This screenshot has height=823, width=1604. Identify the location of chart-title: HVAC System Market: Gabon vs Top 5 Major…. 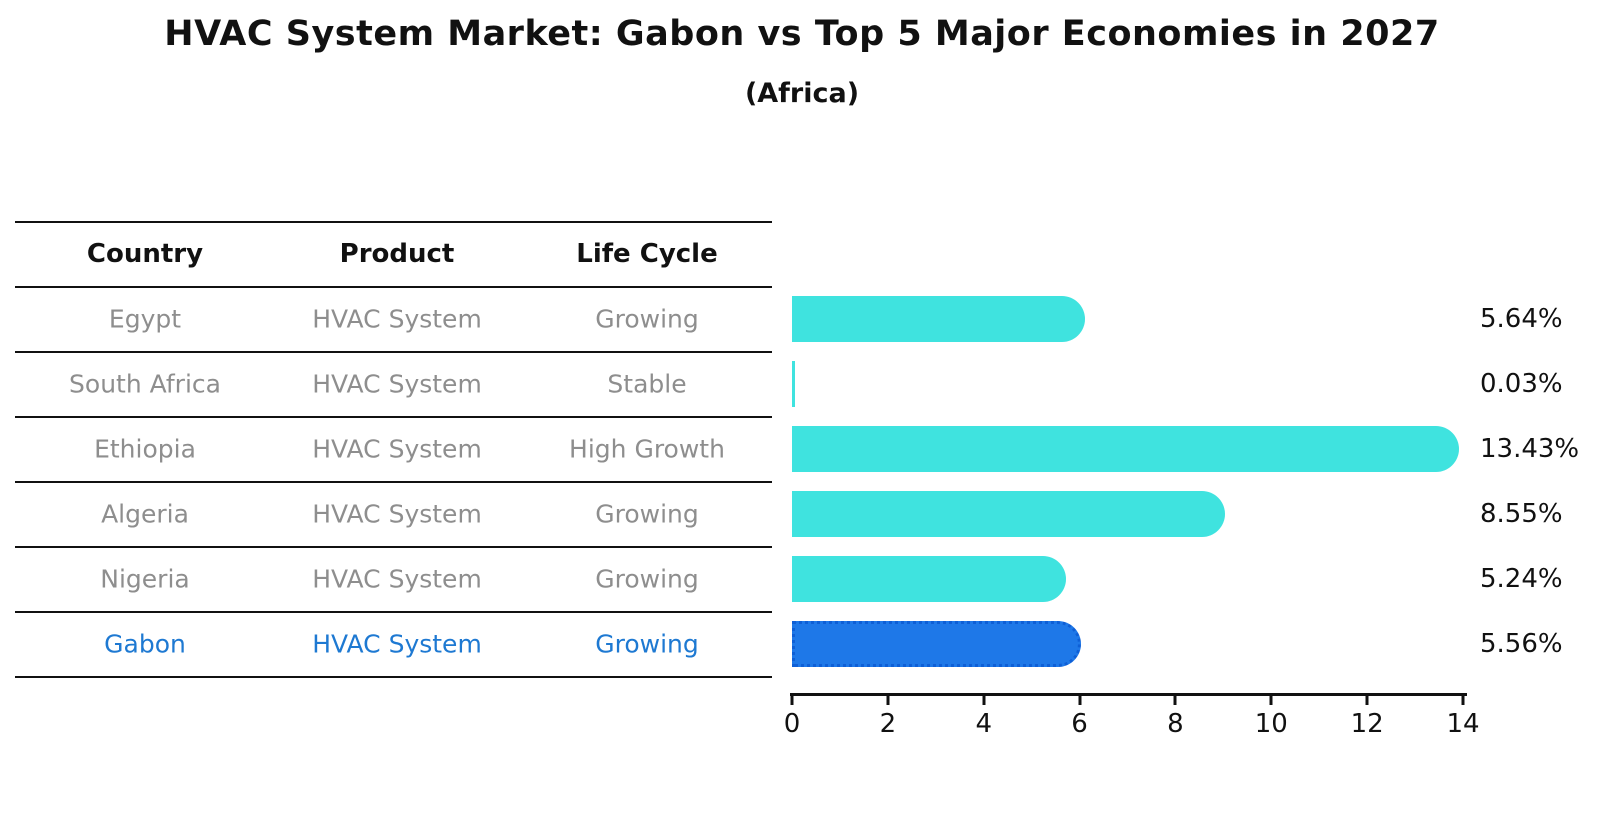
(802, 34).